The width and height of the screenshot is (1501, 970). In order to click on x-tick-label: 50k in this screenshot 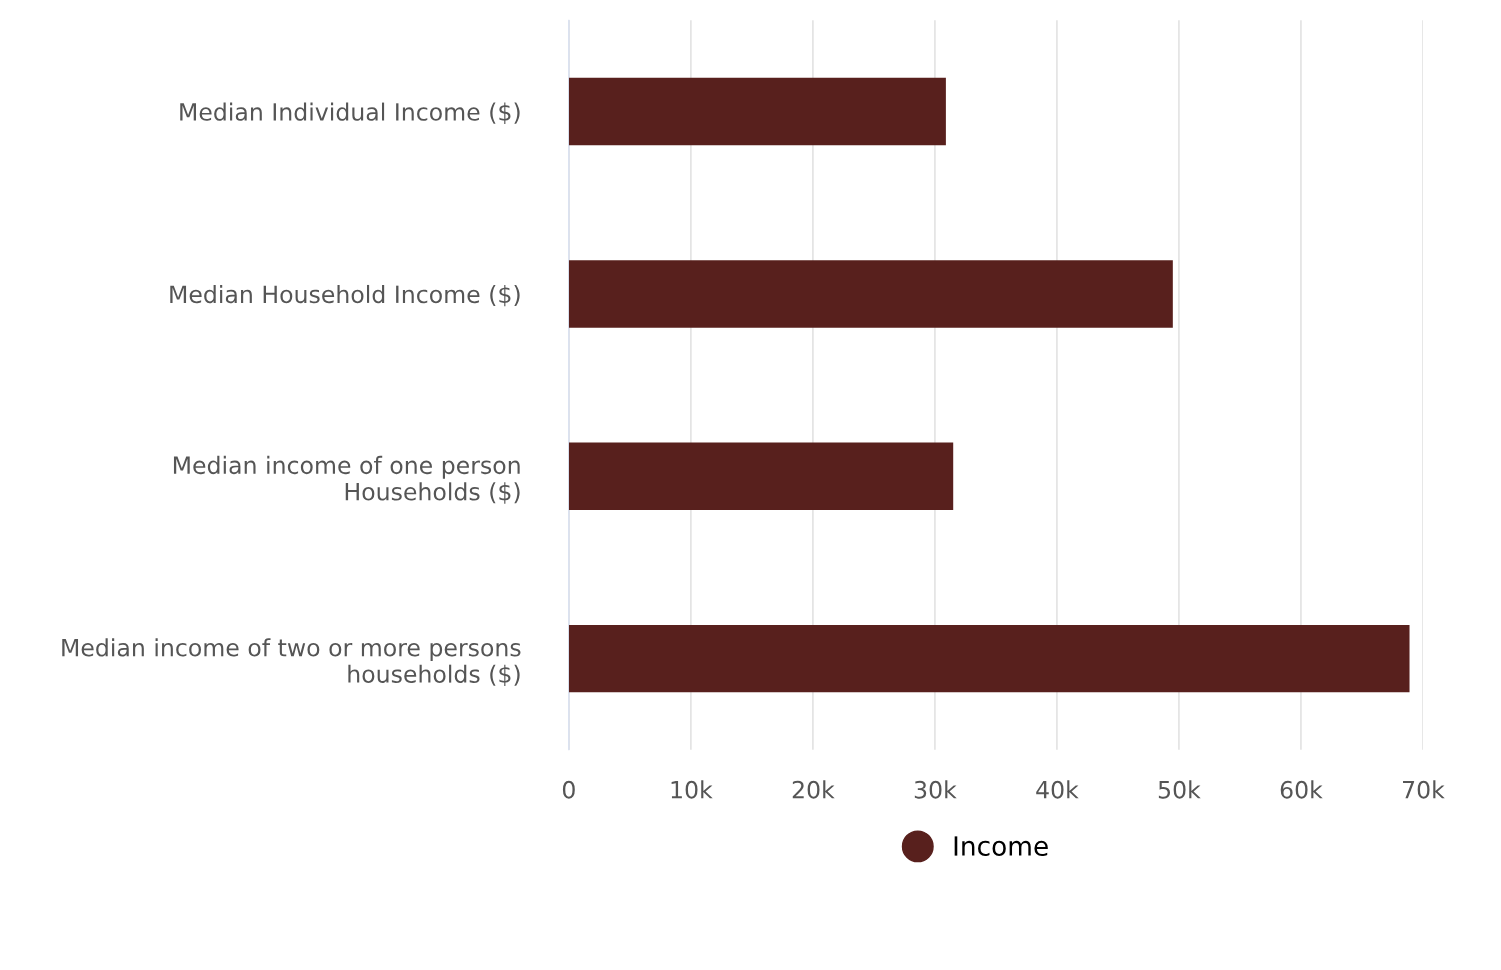, I will do `click(1179, 789)`.